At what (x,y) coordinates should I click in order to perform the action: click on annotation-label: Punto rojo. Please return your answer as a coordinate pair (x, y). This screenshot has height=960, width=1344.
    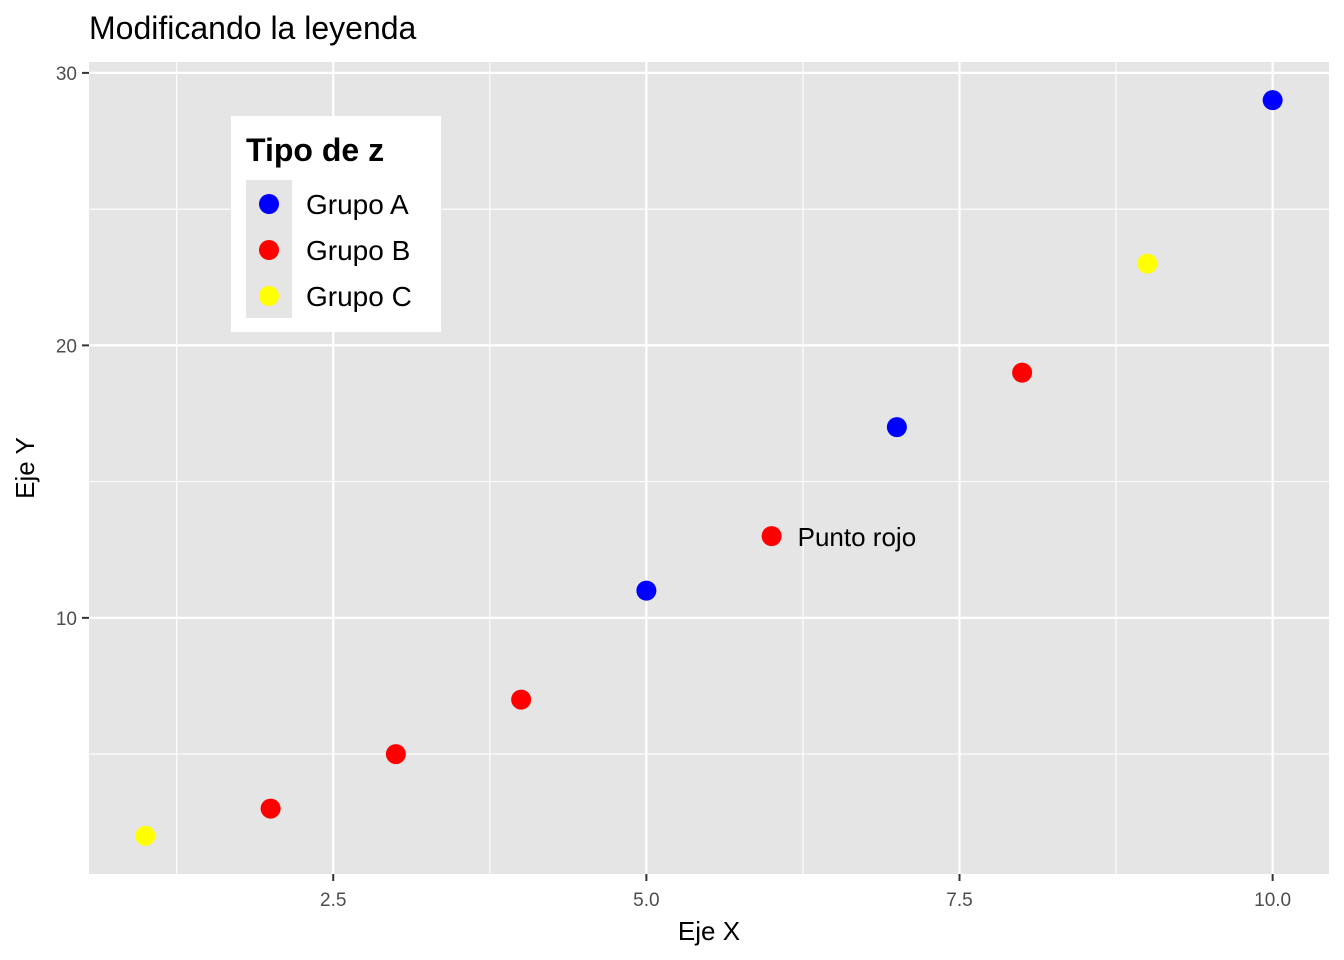
    Looking at the image, I should click on (857, 537).